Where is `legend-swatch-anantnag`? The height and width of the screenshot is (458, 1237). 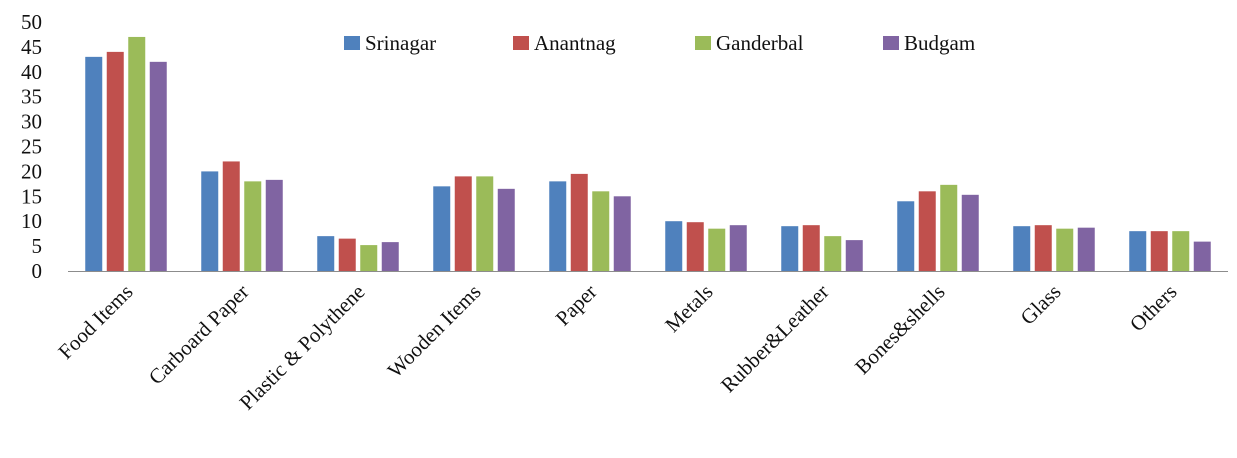
legend-swatch-anantnag is located at coordinates (521, 43).